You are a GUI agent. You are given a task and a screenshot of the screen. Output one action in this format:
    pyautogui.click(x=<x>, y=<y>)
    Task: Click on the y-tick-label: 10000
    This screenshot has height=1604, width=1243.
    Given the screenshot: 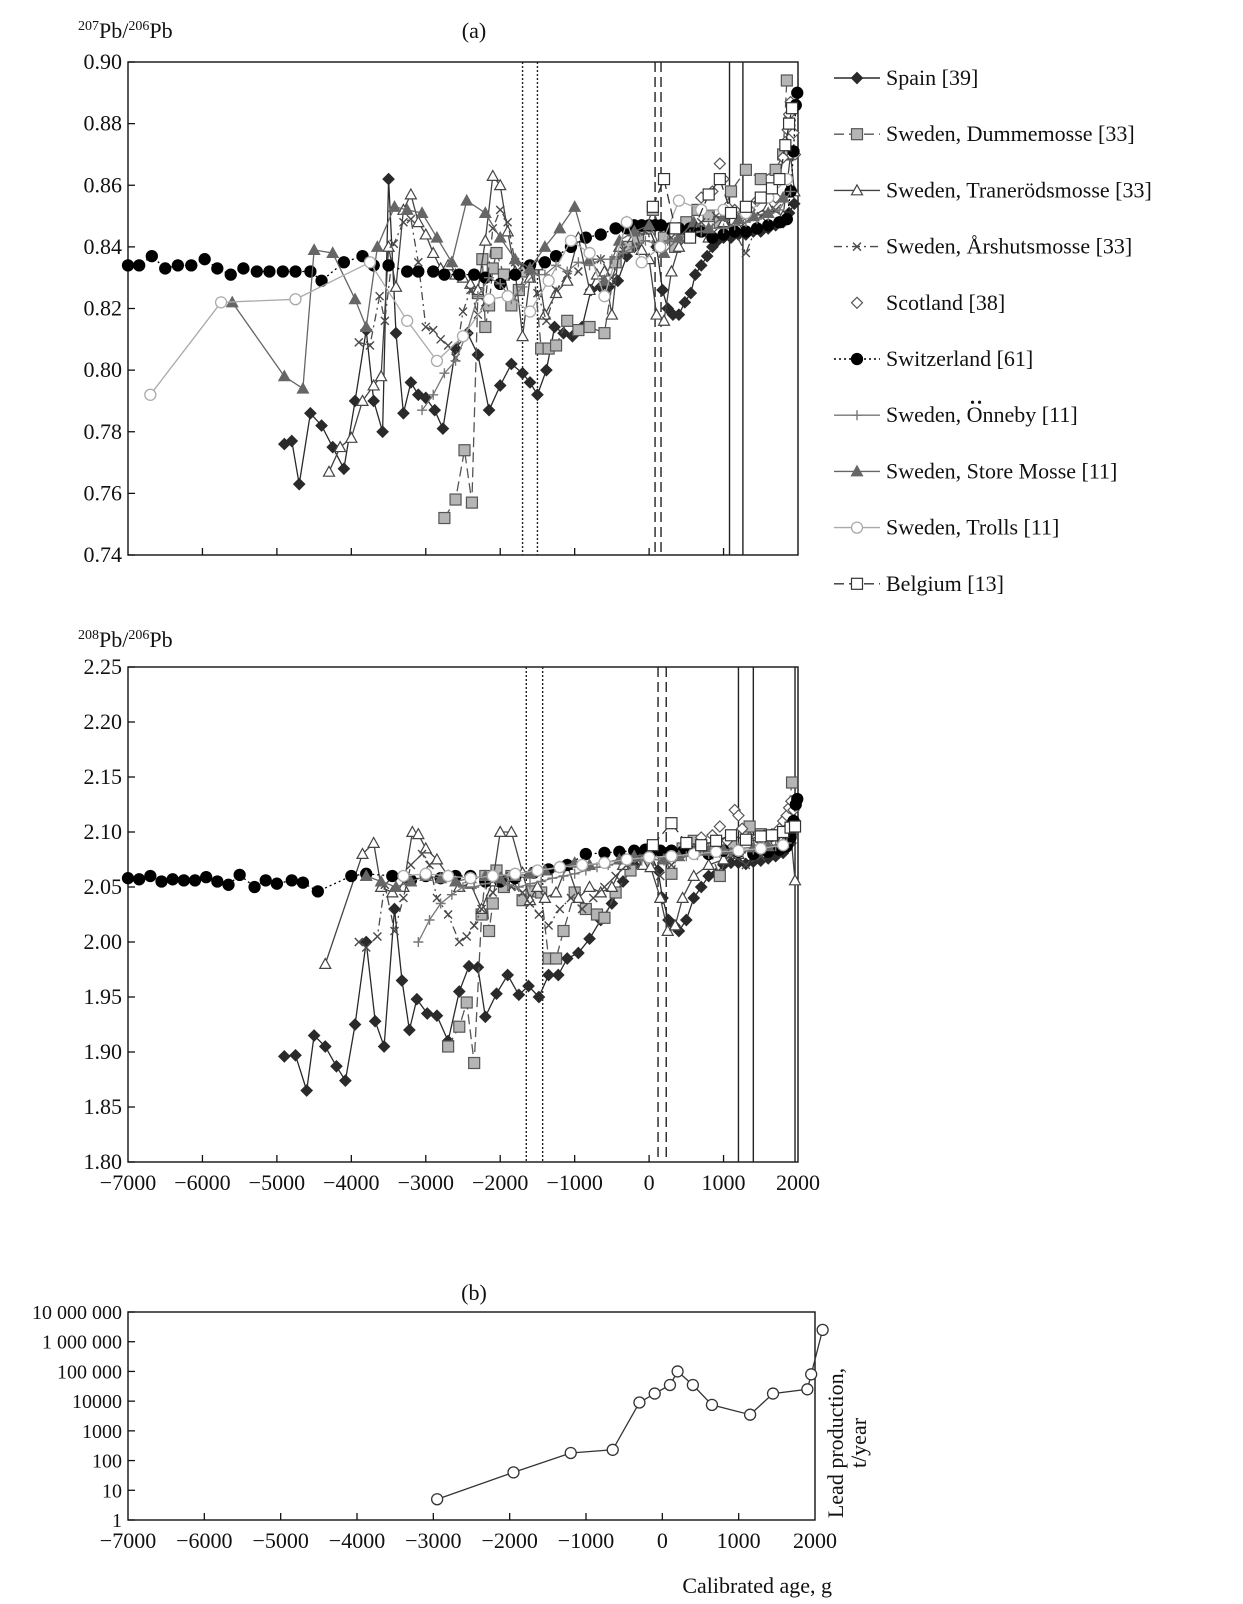 What is the action you would take?
    pyautogui.click(x=97, y=1402)
    